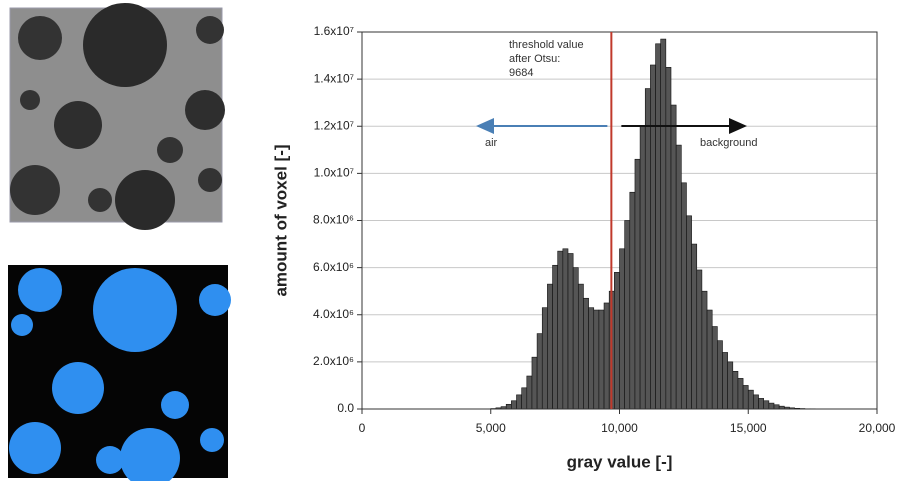 This screenshot has height=481, width=901. What do you see at coordinates (521, 73) in the screenshot?
I see `threshold-value: 9684` at bounding box center [521, 73].